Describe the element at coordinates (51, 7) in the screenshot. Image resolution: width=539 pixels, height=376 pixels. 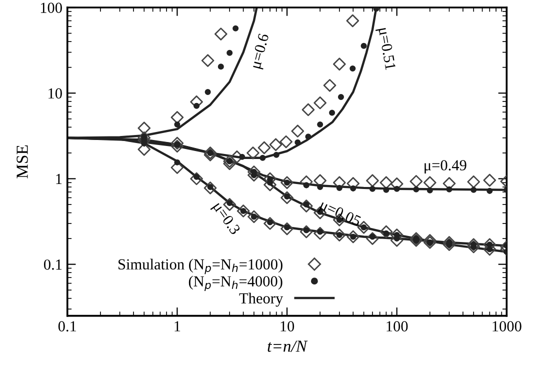
I see `y-tick-label: 100` at that location.